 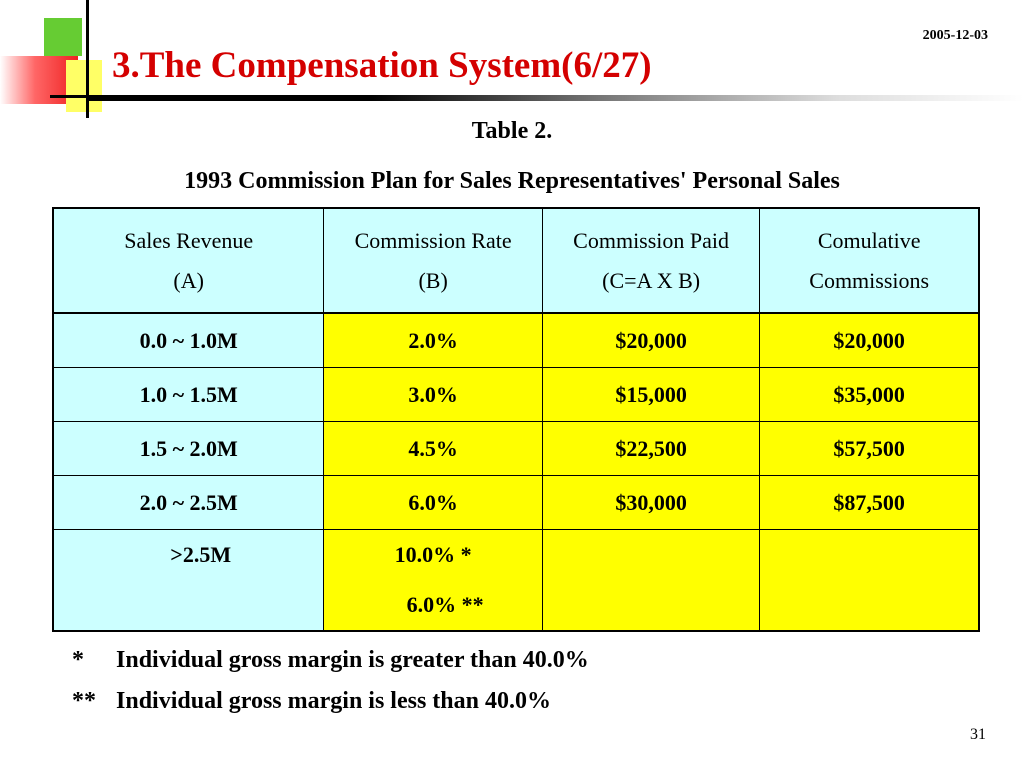 I want to click on cell-cumulative: $35,000, so click(x=869, y=394).